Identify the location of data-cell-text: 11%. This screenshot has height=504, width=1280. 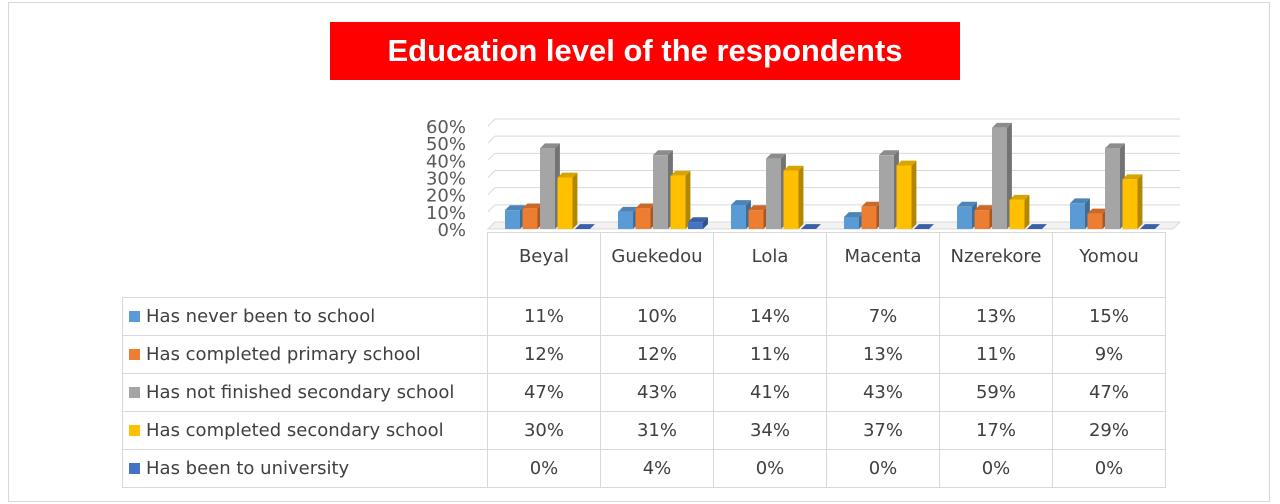
(543, 316).